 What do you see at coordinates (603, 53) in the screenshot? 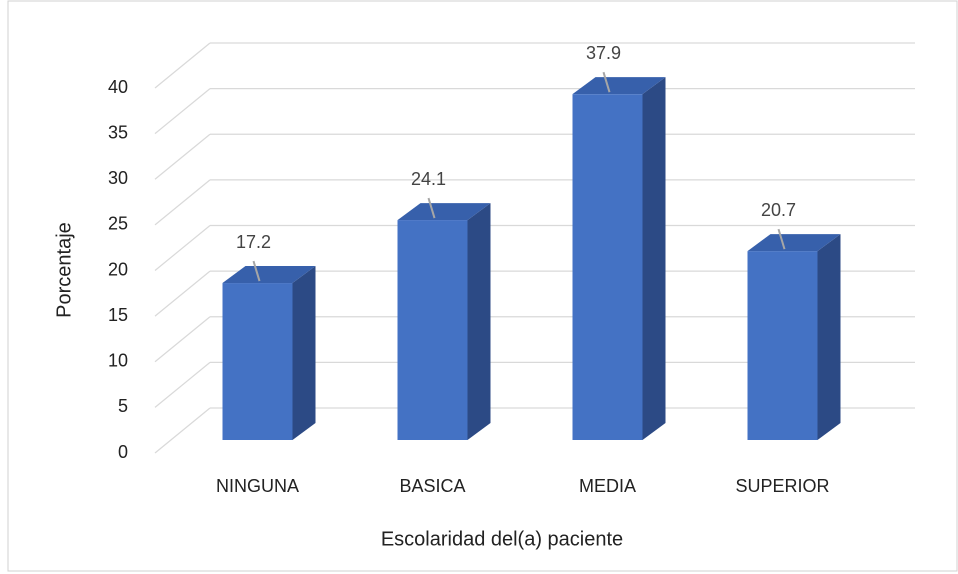
I see `value-label: 37.9` at bounding box center [603, 53].